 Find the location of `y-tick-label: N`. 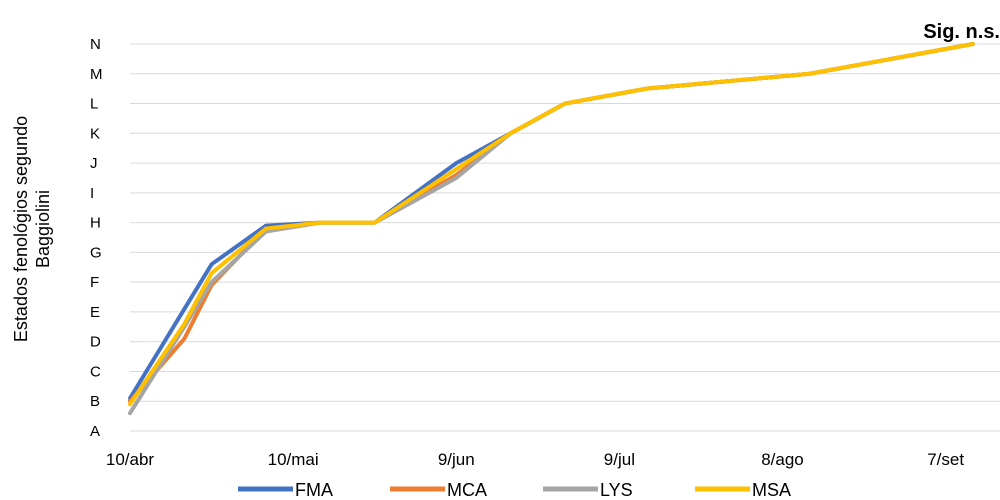

y-tick-label: N is located at coordinates (95, 44).